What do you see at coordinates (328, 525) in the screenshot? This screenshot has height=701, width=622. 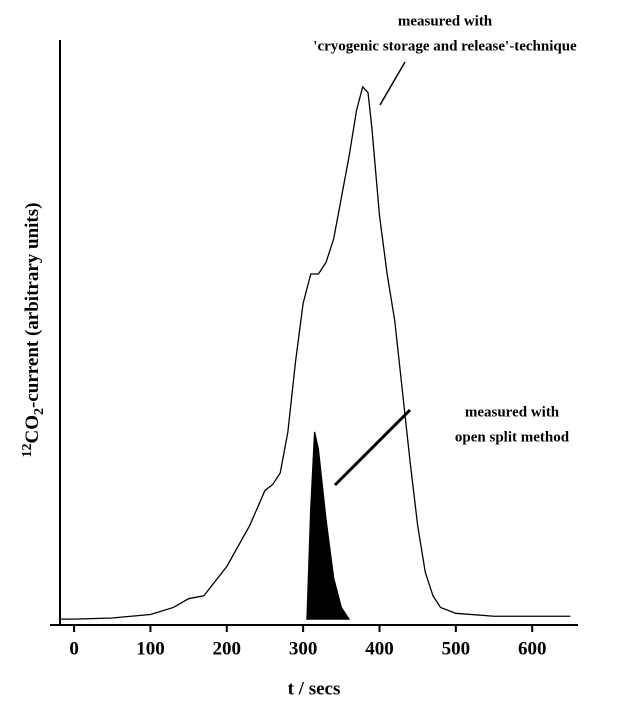 I see `area` at bounding box center [328, 525].